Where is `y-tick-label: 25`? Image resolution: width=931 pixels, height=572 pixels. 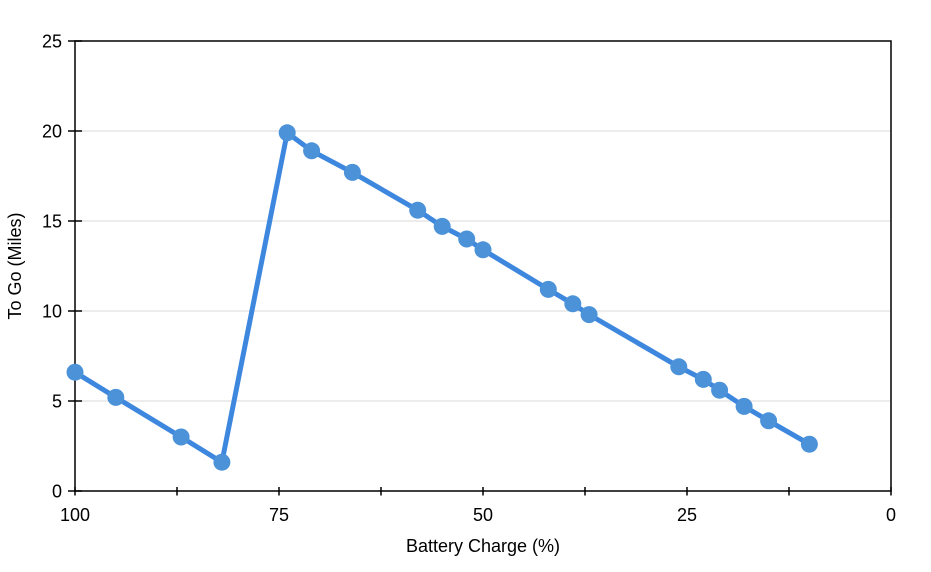
y-tick-label: 25 is located at coordinates (52, 42).